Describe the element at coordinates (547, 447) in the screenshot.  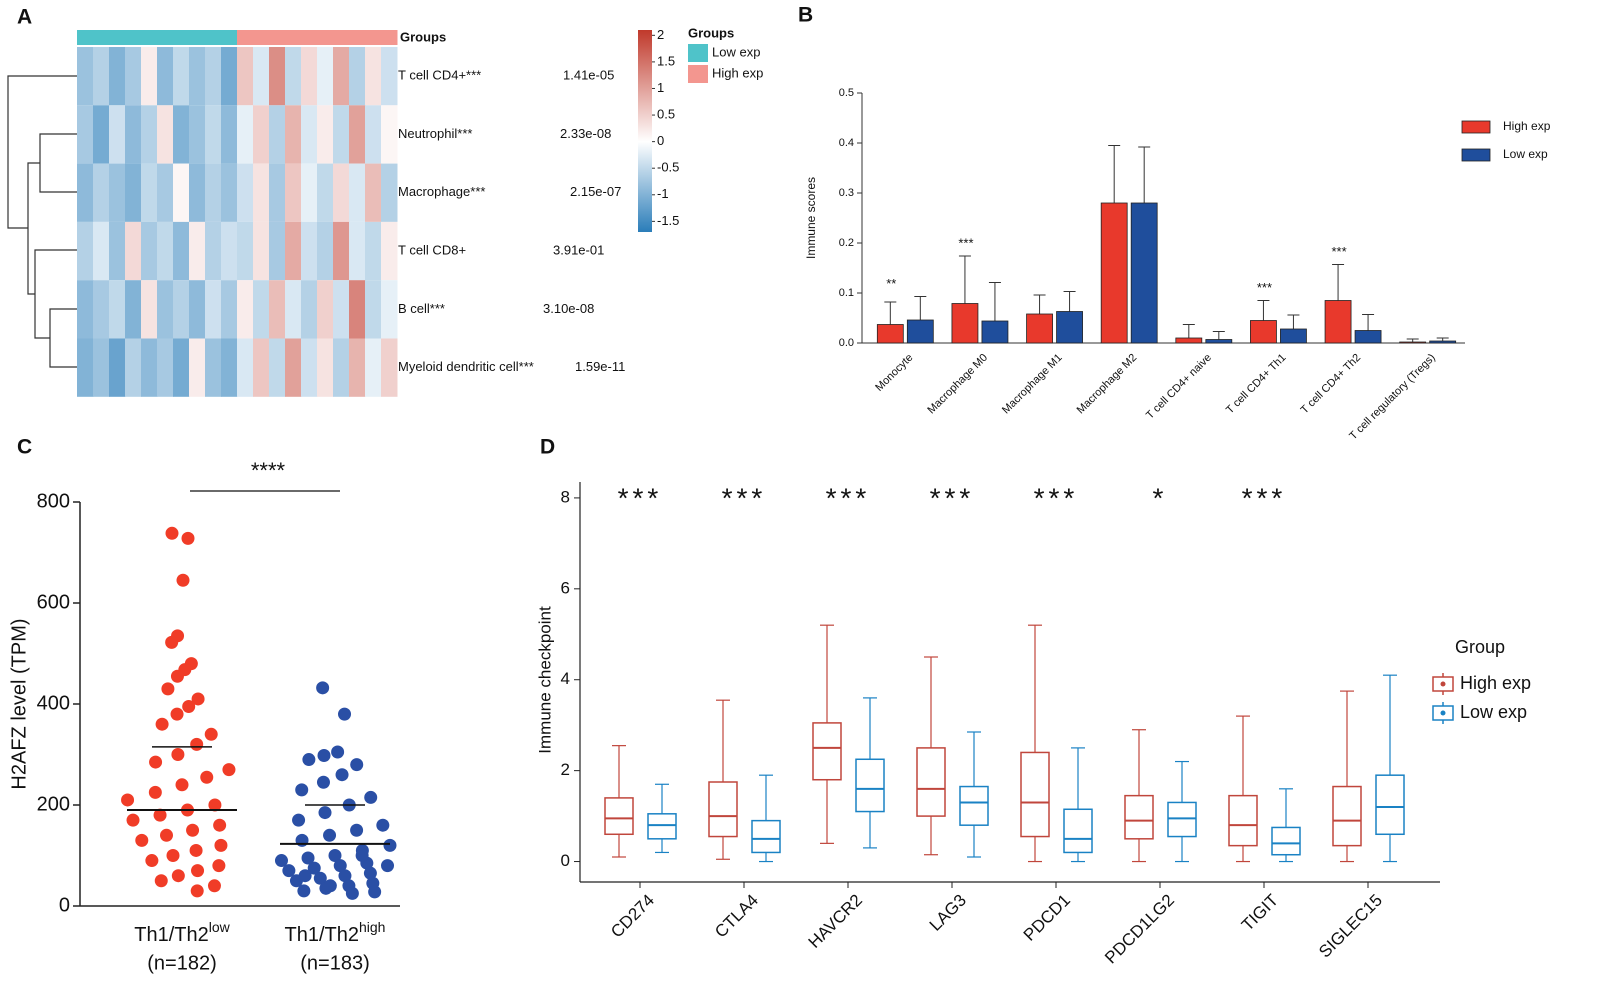
I see `panel-label: D` at that location.